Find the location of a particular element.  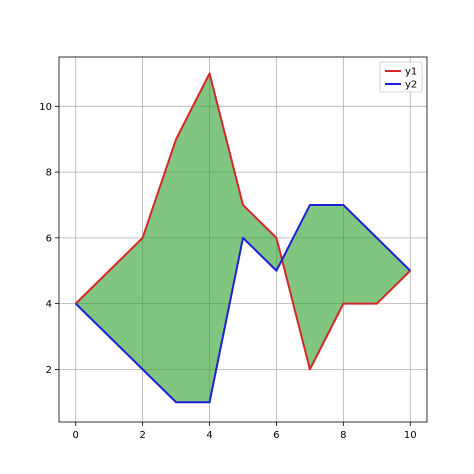

x-tick-label-3: 6 is located at coordinates (276, 435).